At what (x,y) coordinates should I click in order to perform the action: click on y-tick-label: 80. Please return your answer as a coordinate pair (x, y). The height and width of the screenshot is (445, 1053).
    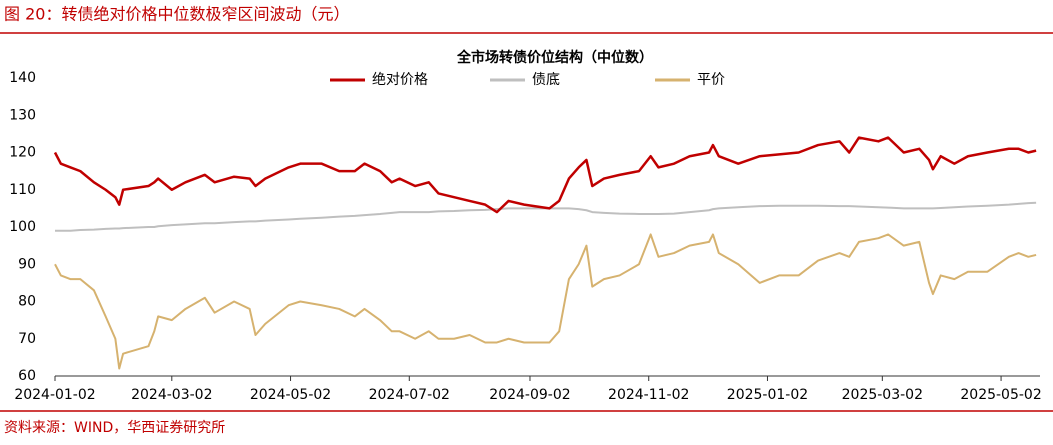
    Looking at the image, I should click on (27, 302).